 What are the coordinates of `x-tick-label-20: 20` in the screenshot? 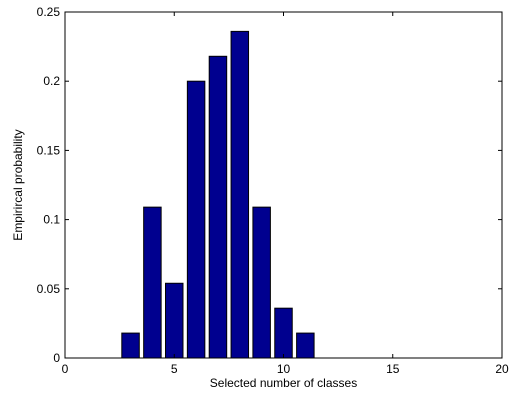 It's located at (502, 369).